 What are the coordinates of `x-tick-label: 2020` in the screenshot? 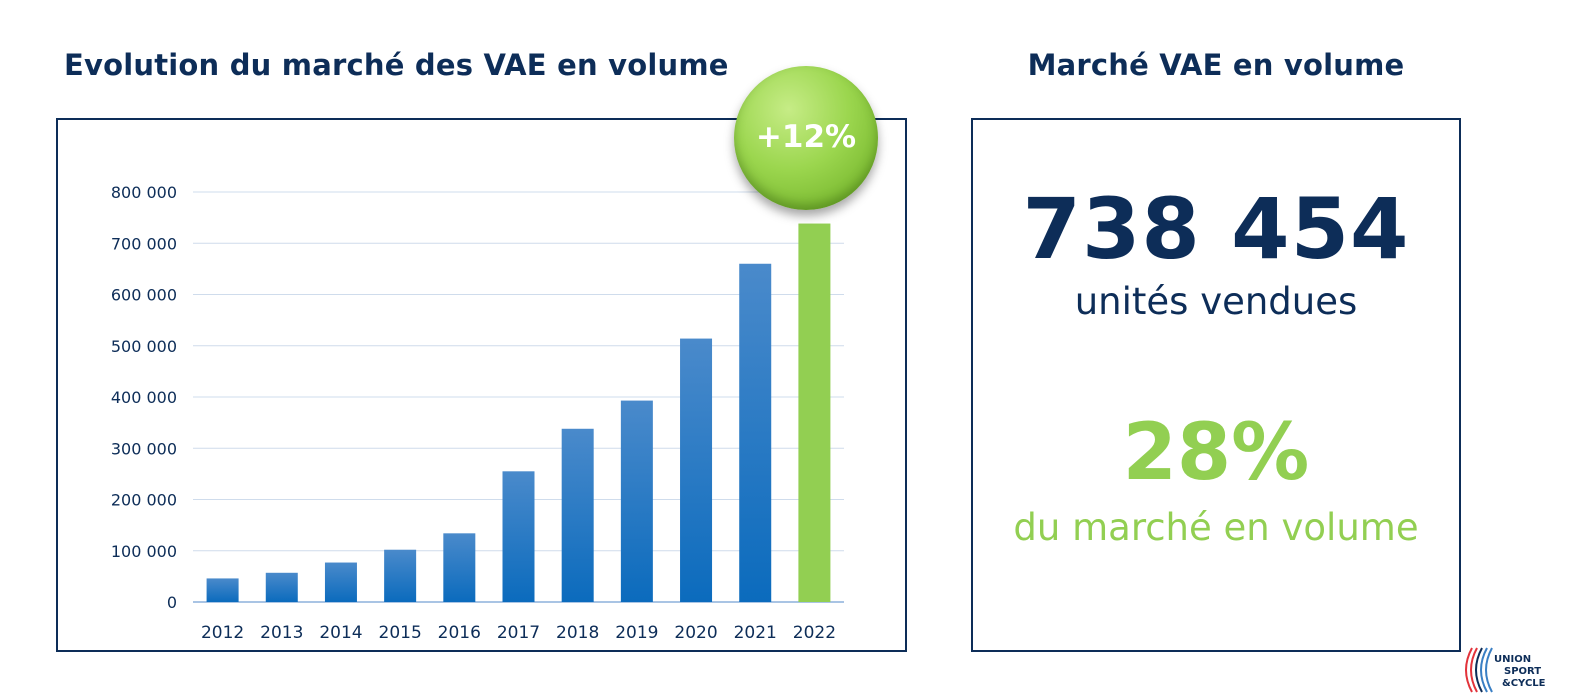 It's located at (695, 633).